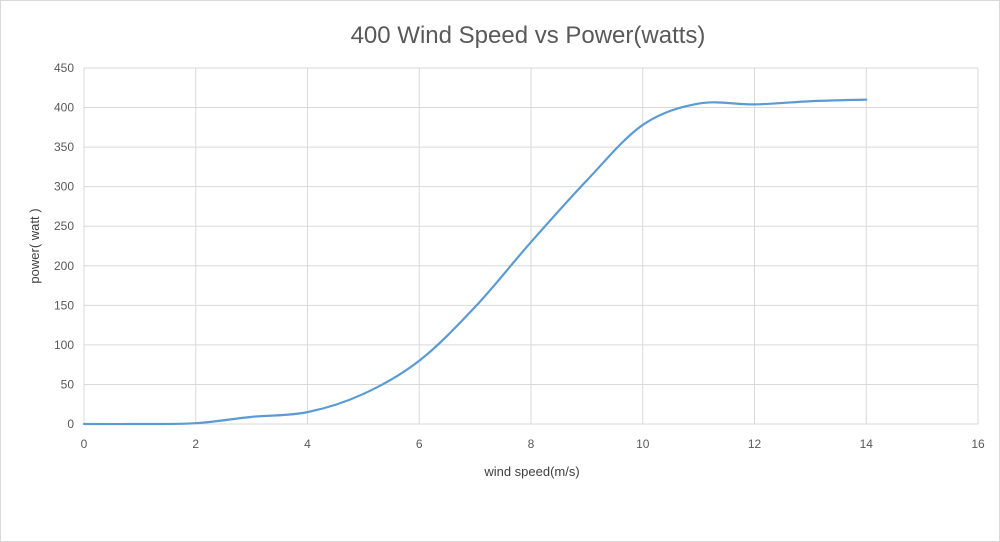  What do you see at coordinates (64, 187) in the screenshot?
I see `y-tick-label: 300` at bounding box center [64, 187].